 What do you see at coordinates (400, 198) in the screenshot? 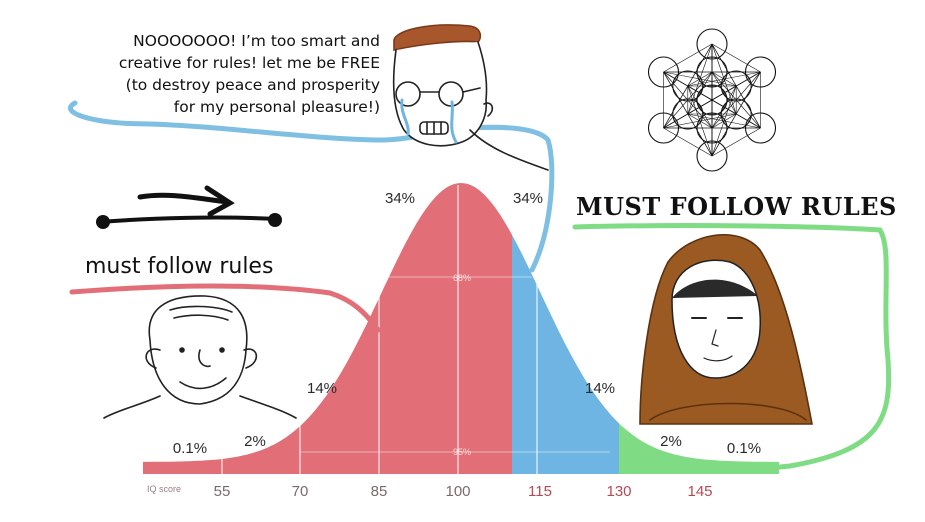
I see `pct-label-3: 34%` at bounding box center [400, 198].